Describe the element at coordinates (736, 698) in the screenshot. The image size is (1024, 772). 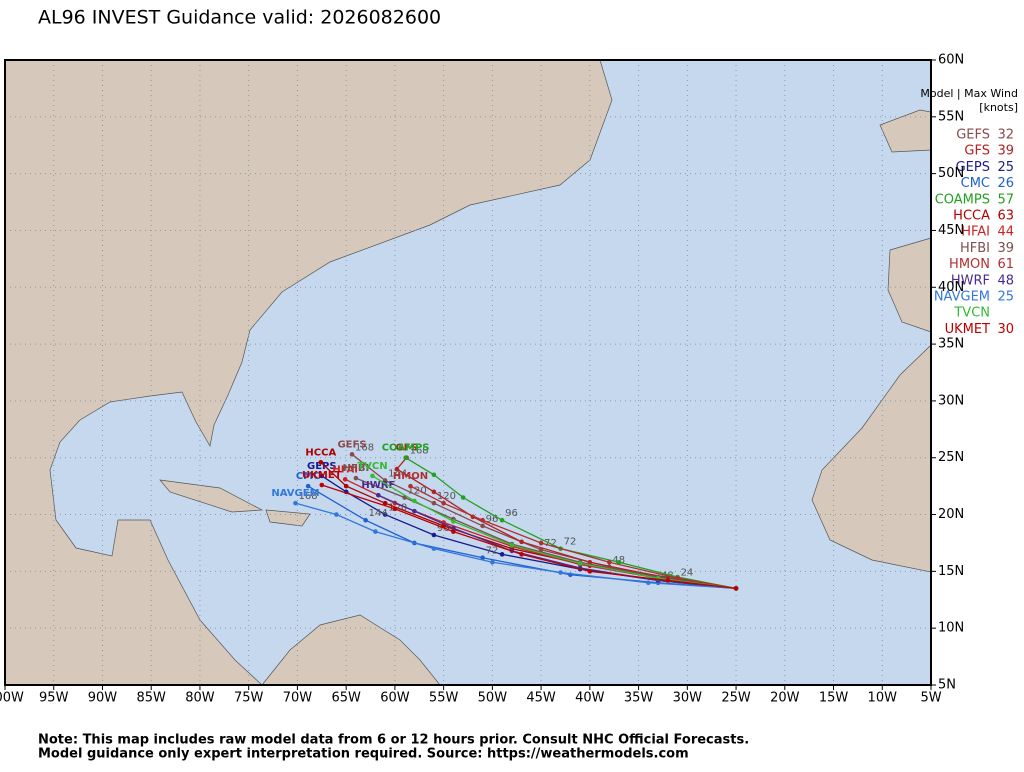
I see `lon-tick-label: 25W` at that location.